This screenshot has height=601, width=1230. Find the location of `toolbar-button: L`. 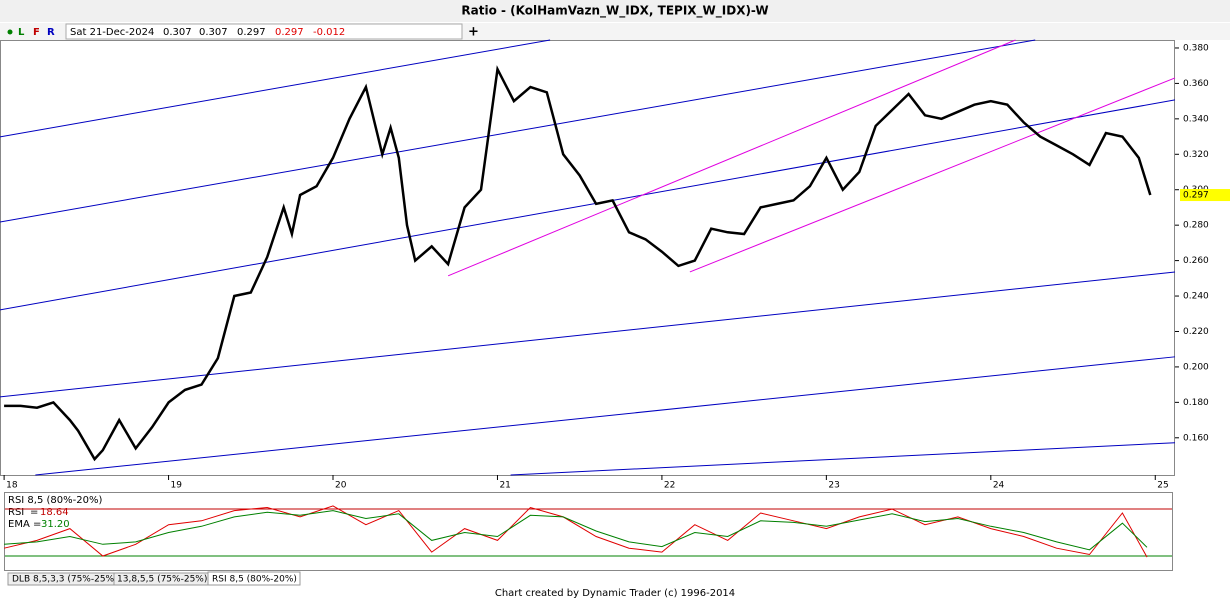

toolbar-button: L is located at coordinates (21, 32).